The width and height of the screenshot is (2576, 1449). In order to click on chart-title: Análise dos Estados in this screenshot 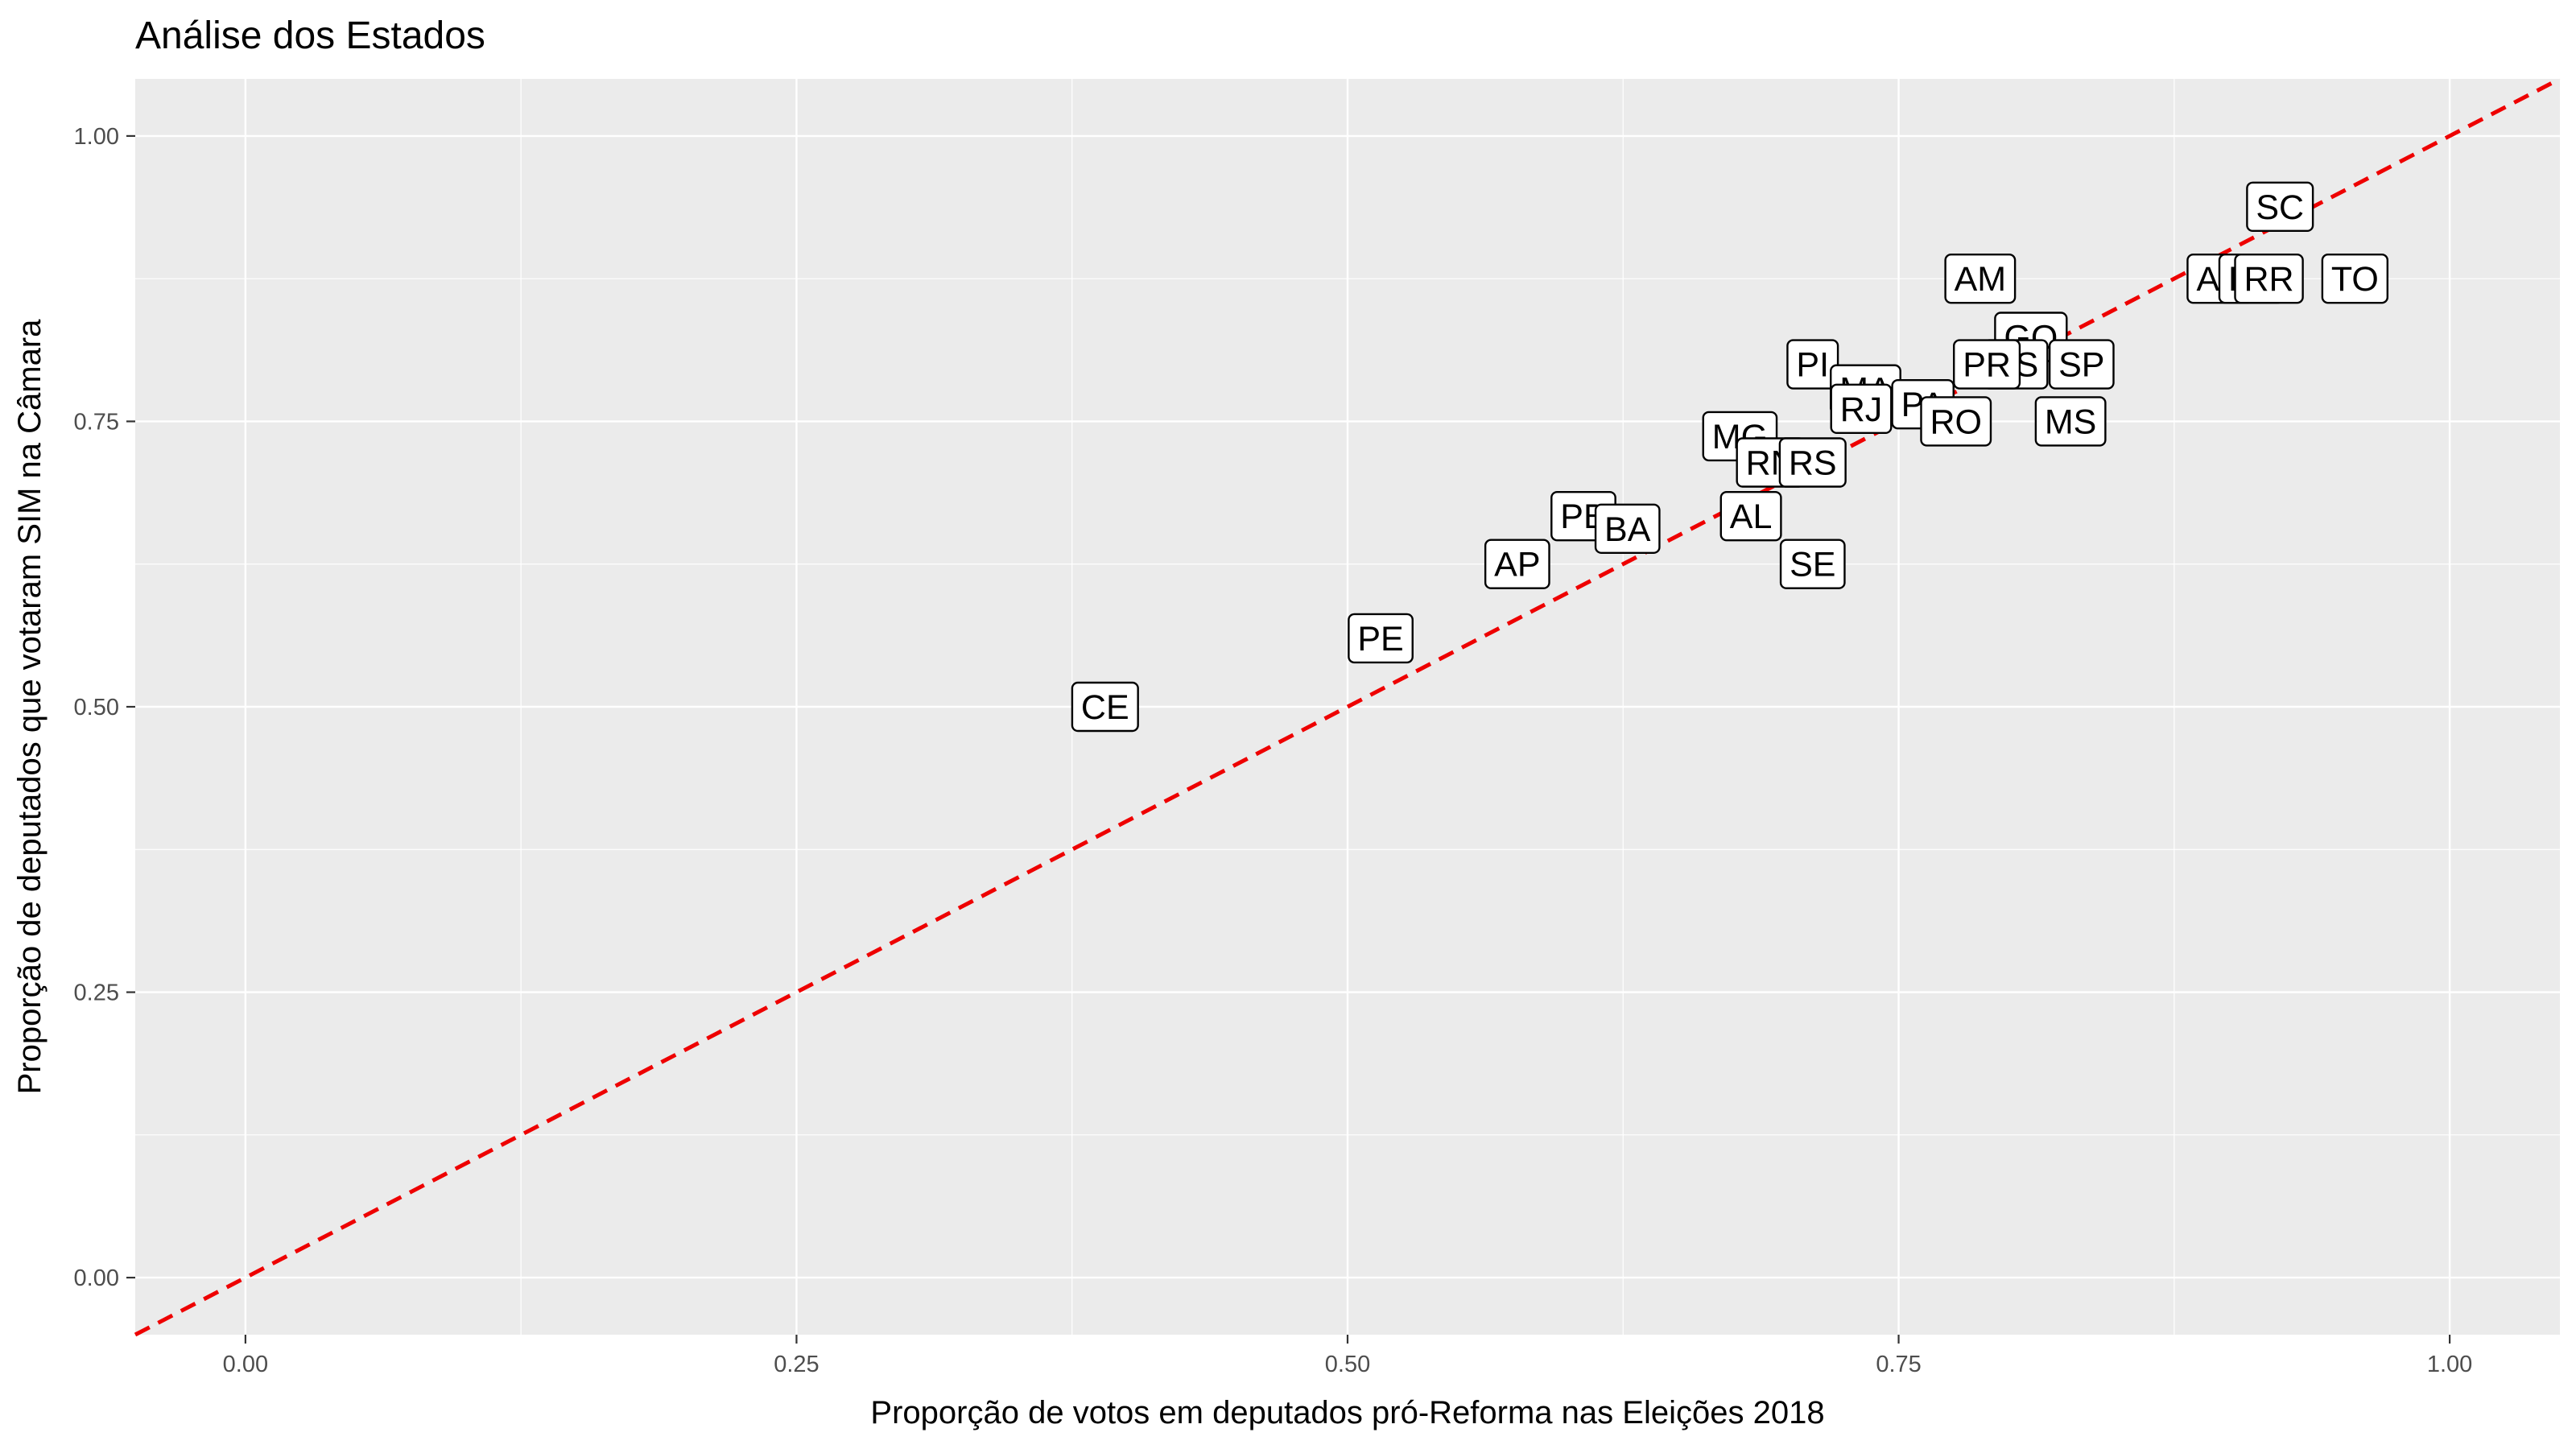, I will do `click(310, 35)`.